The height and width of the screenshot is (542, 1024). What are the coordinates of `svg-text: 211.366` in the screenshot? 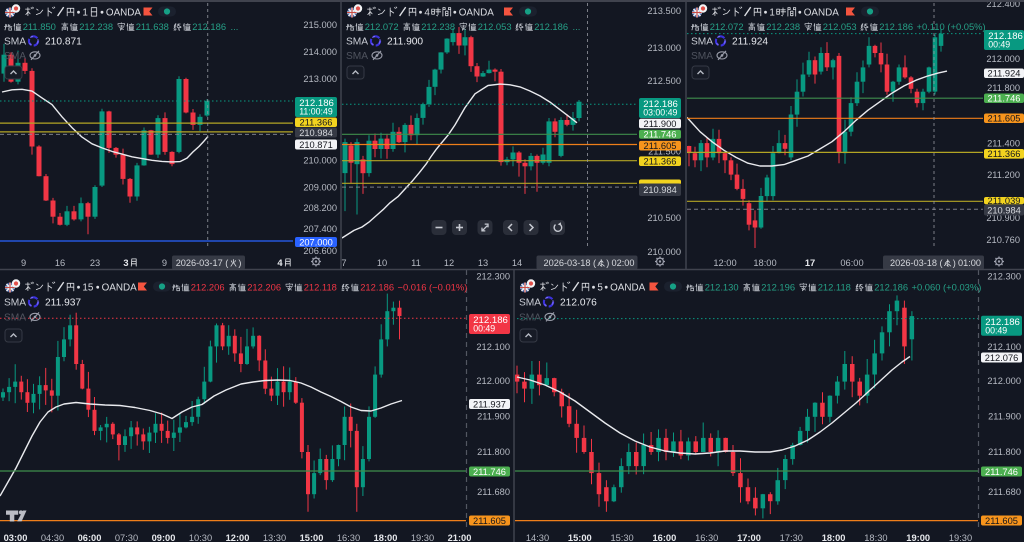 It's located at (660, 162).